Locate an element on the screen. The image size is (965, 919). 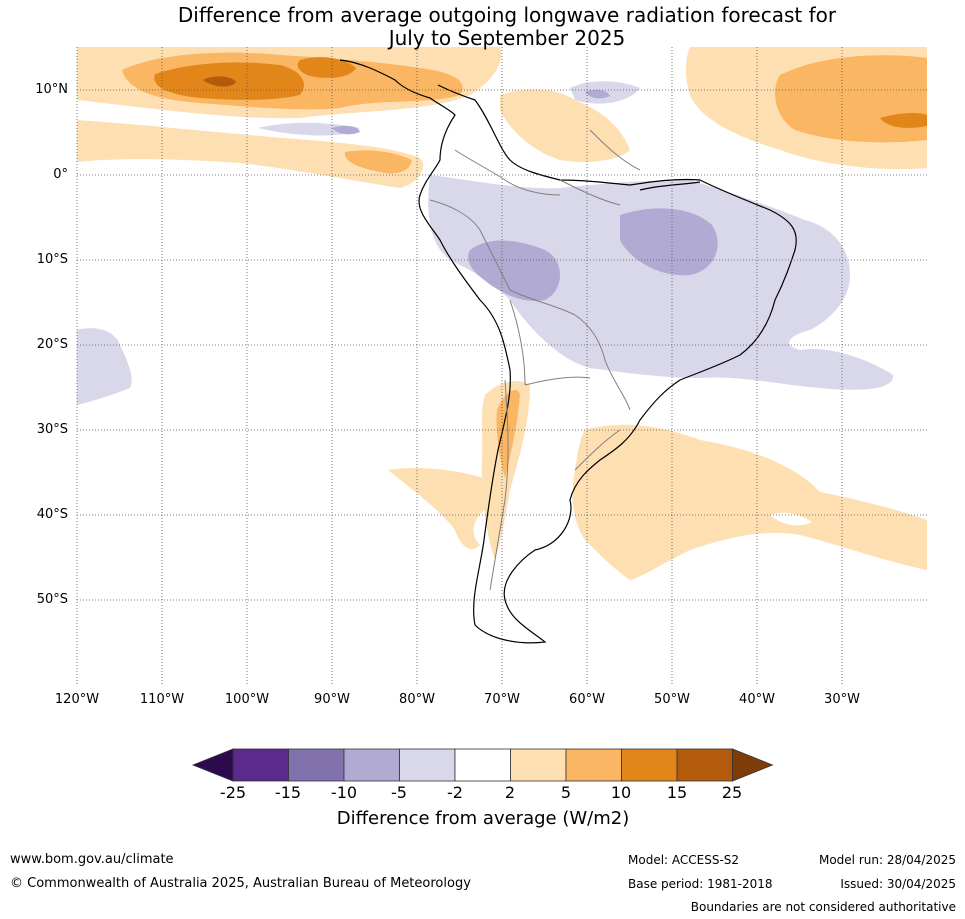
lat-label-40s: 40°S is located at coordinates (52, 514).